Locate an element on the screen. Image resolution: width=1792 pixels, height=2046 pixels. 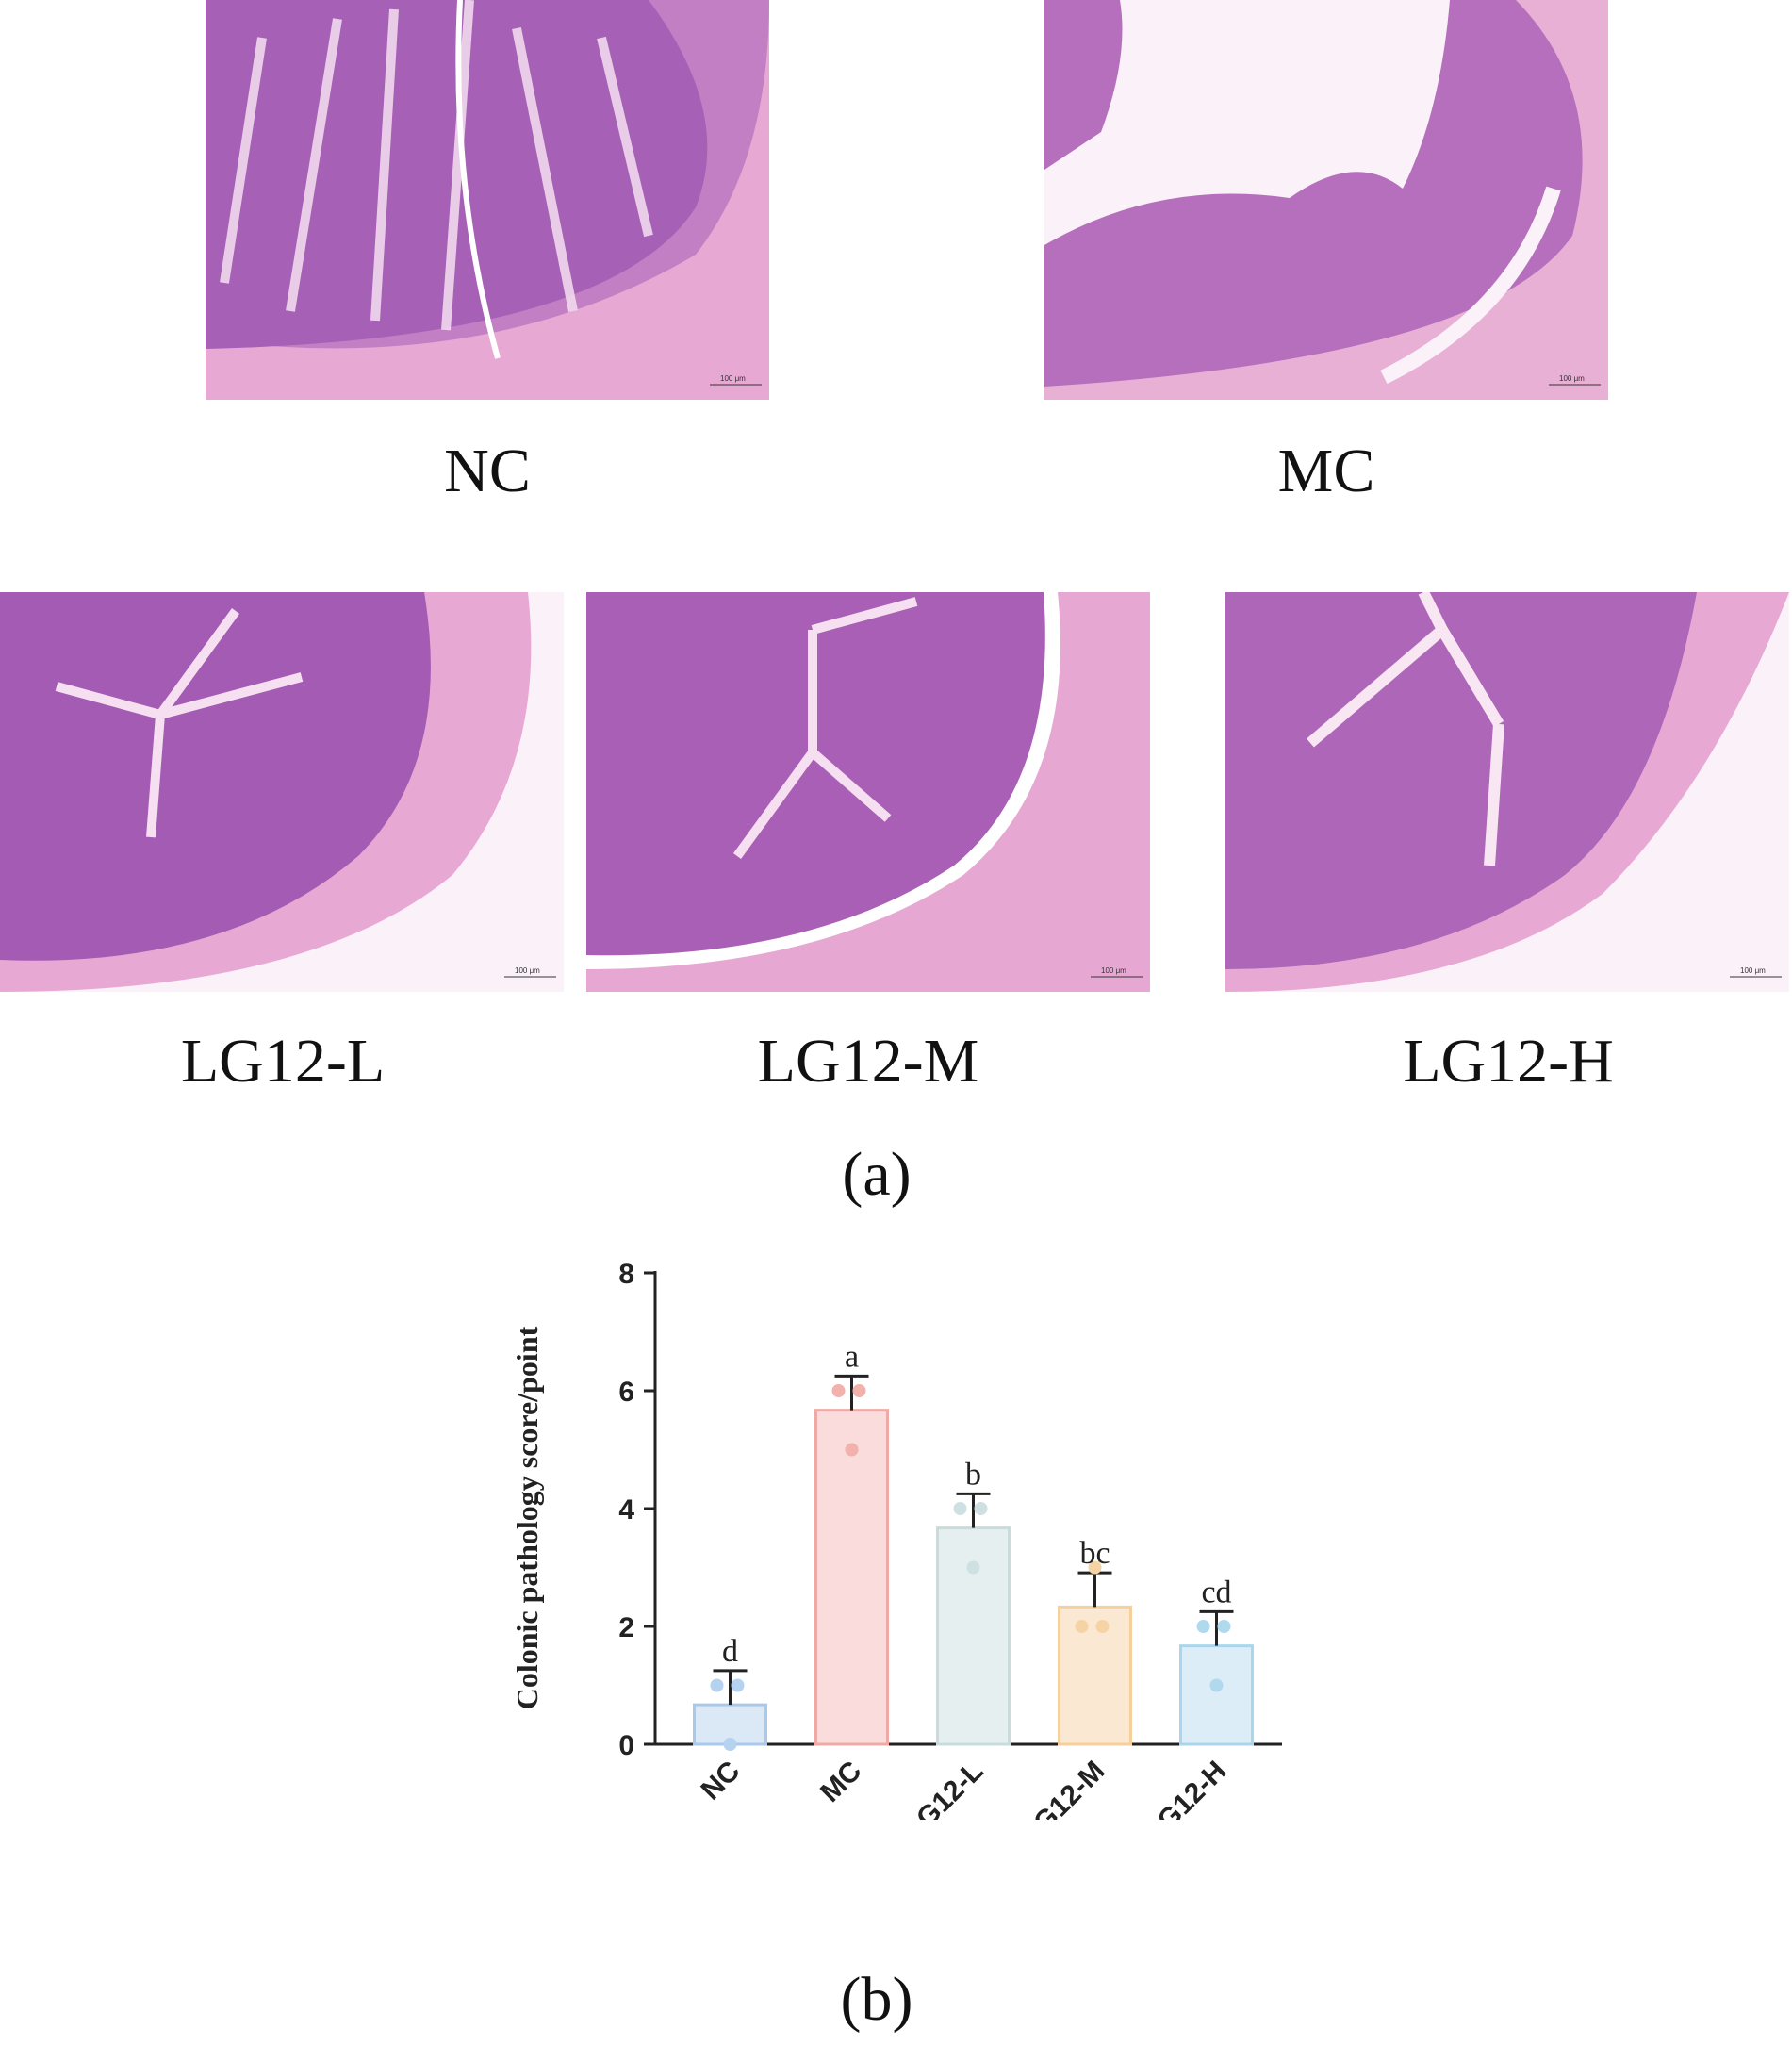
histology-lg12-h-graphic: 100 μm is located at coordinates (1507, 792).